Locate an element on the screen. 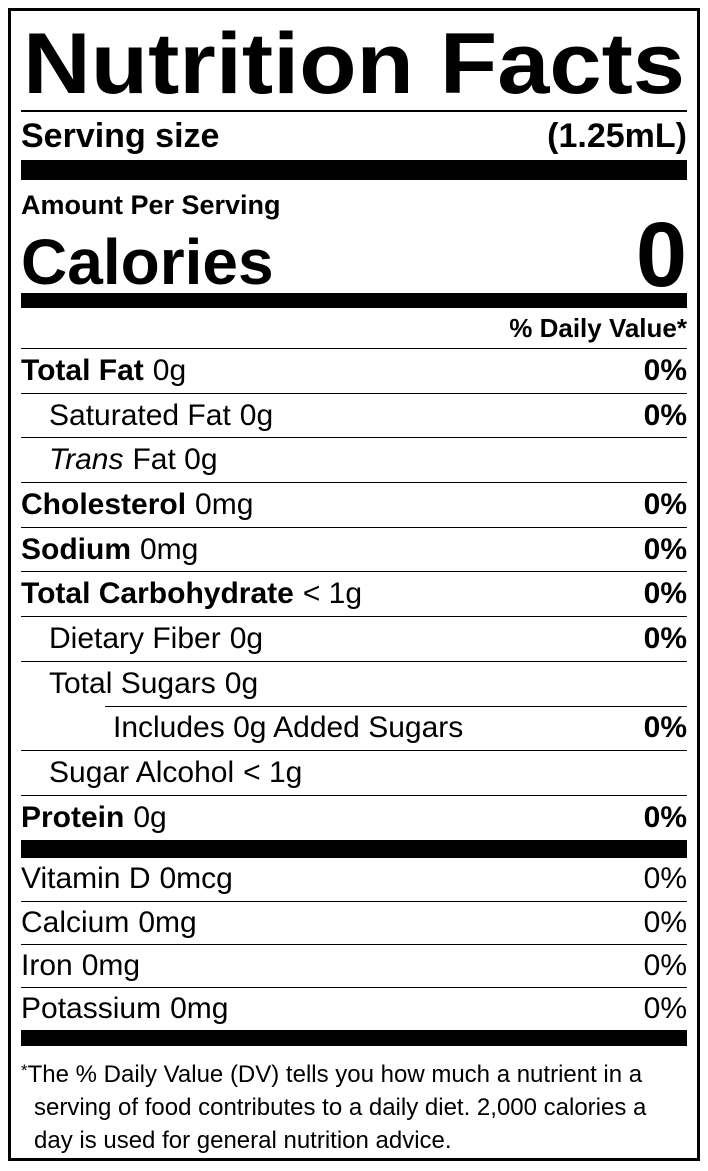 The height and width of the screenshot is (1171, 708). micronutrient-row-potassium: Potassium 0mg 0% is located at coordinates (354, 1008).